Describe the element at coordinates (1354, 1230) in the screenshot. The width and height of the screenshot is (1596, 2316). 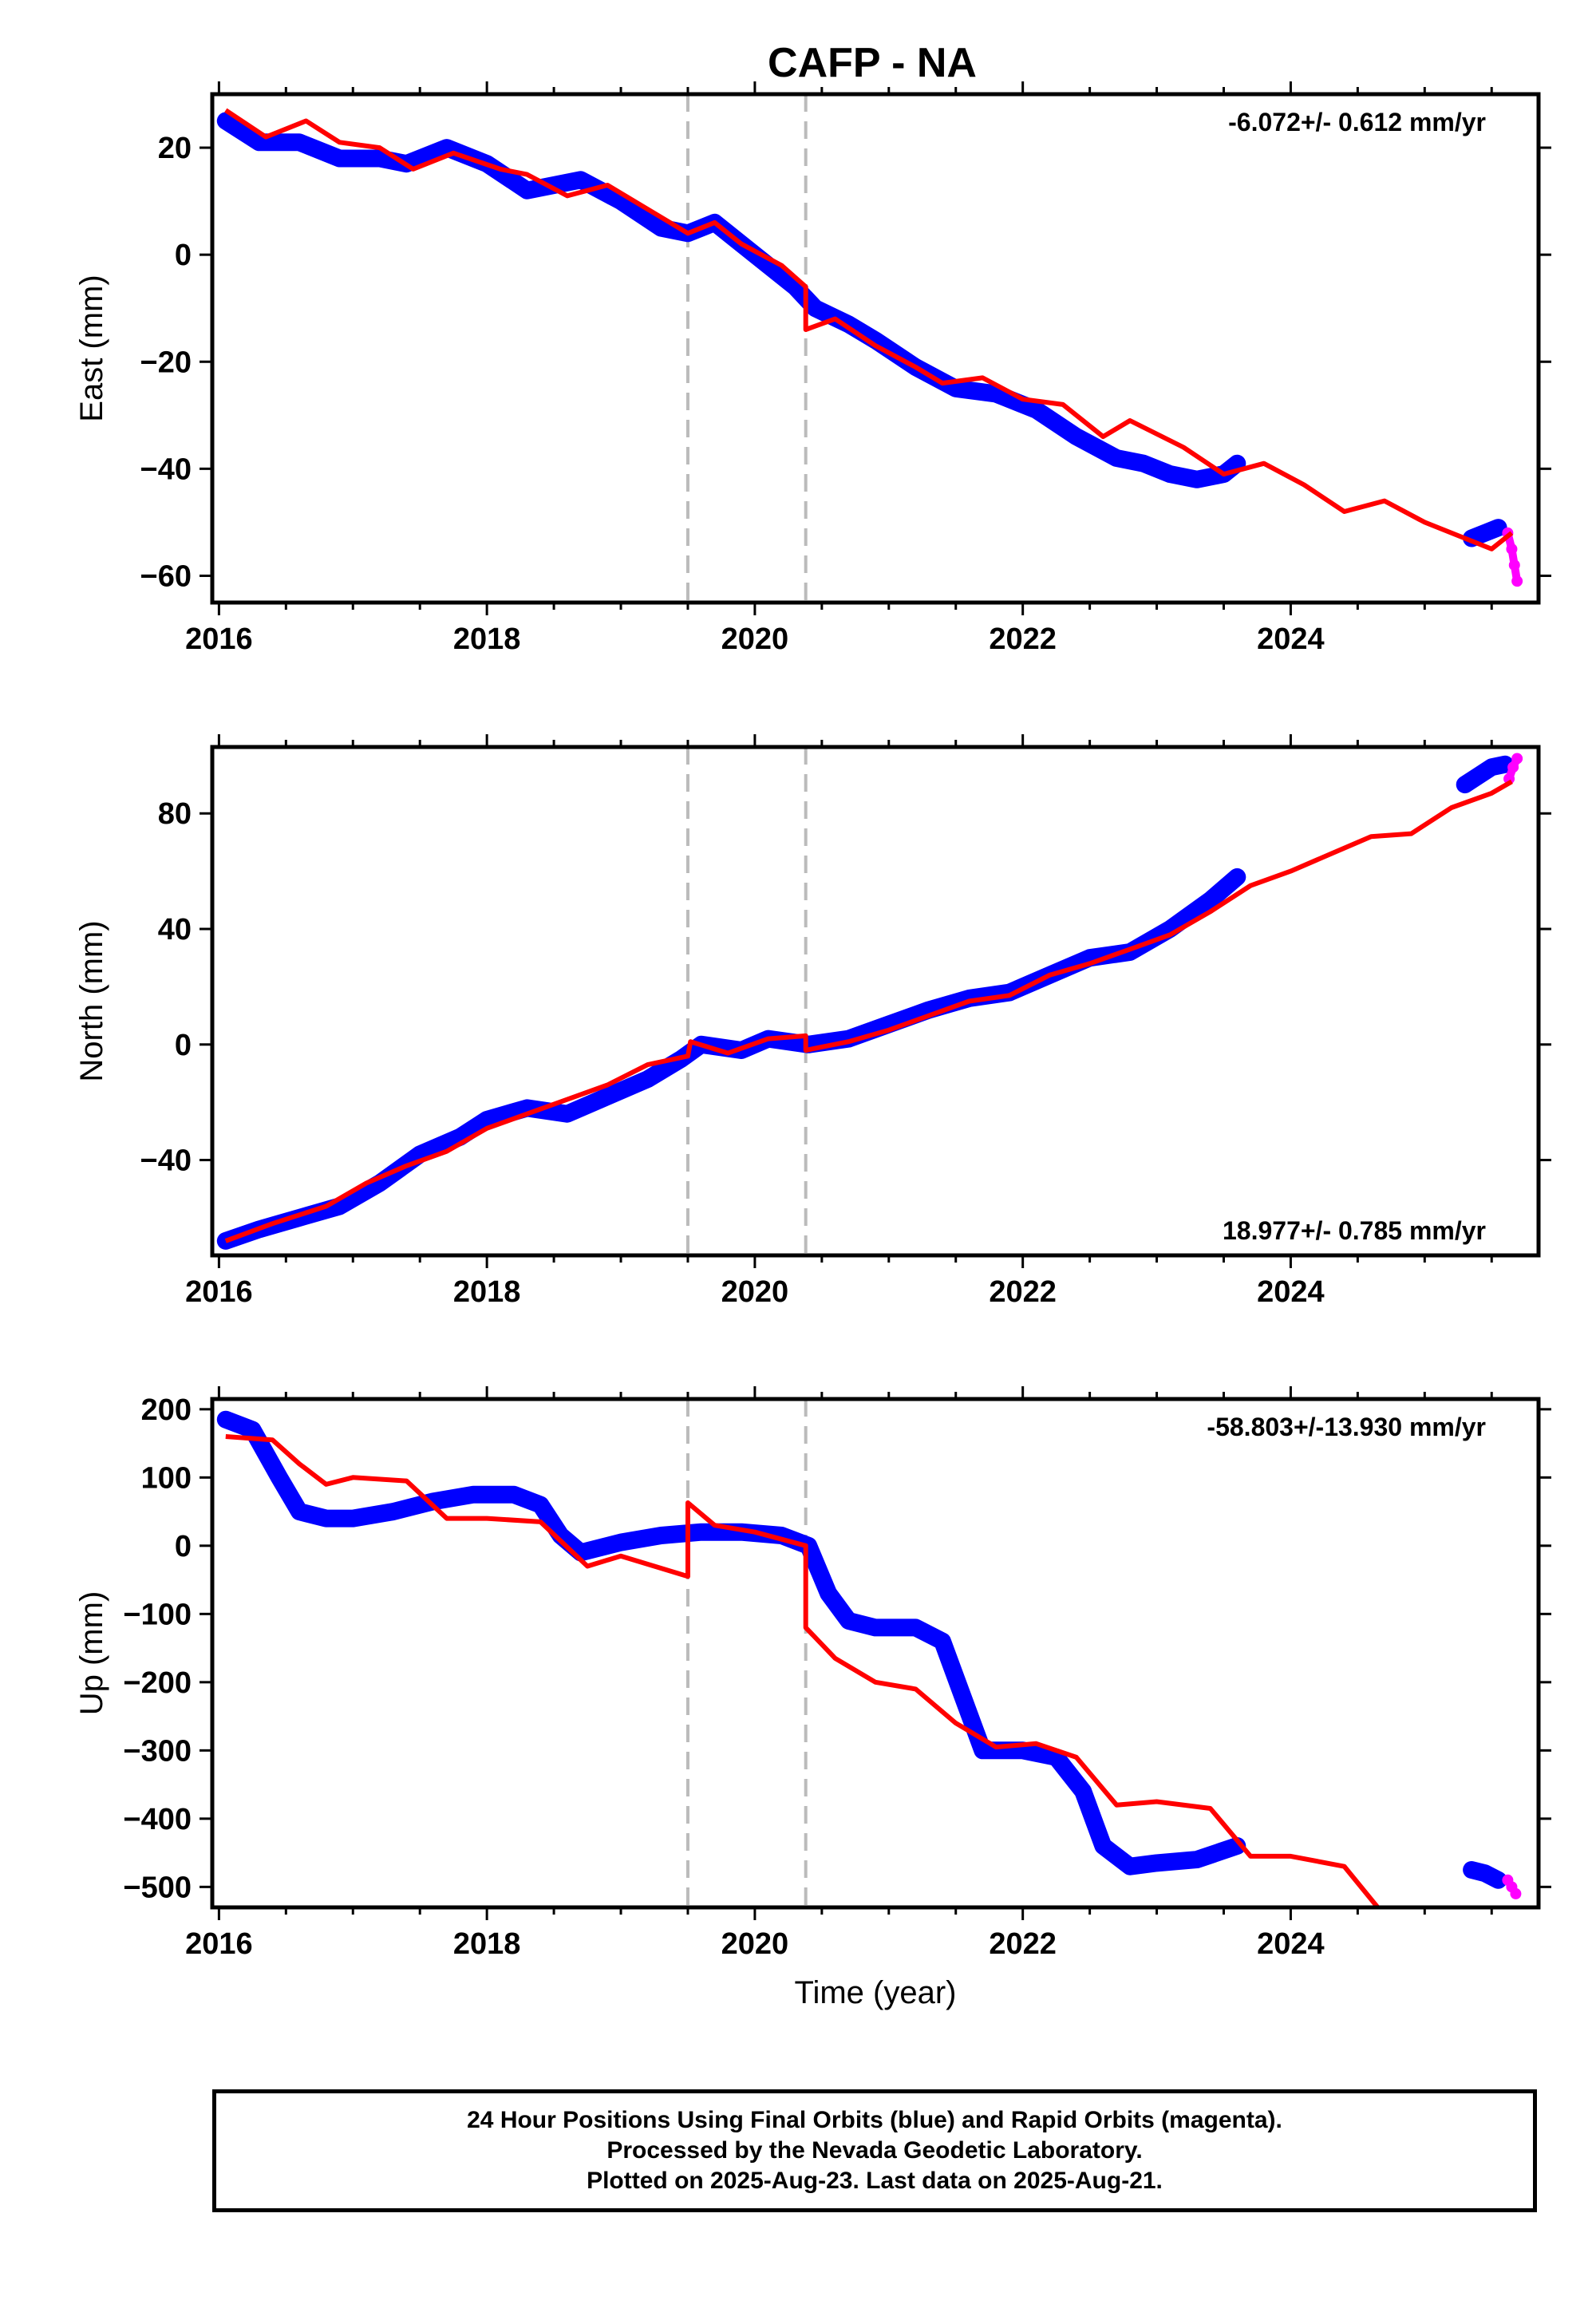
I see `rate-label: 18.977+/- 0.785 mm/yr` at that location.